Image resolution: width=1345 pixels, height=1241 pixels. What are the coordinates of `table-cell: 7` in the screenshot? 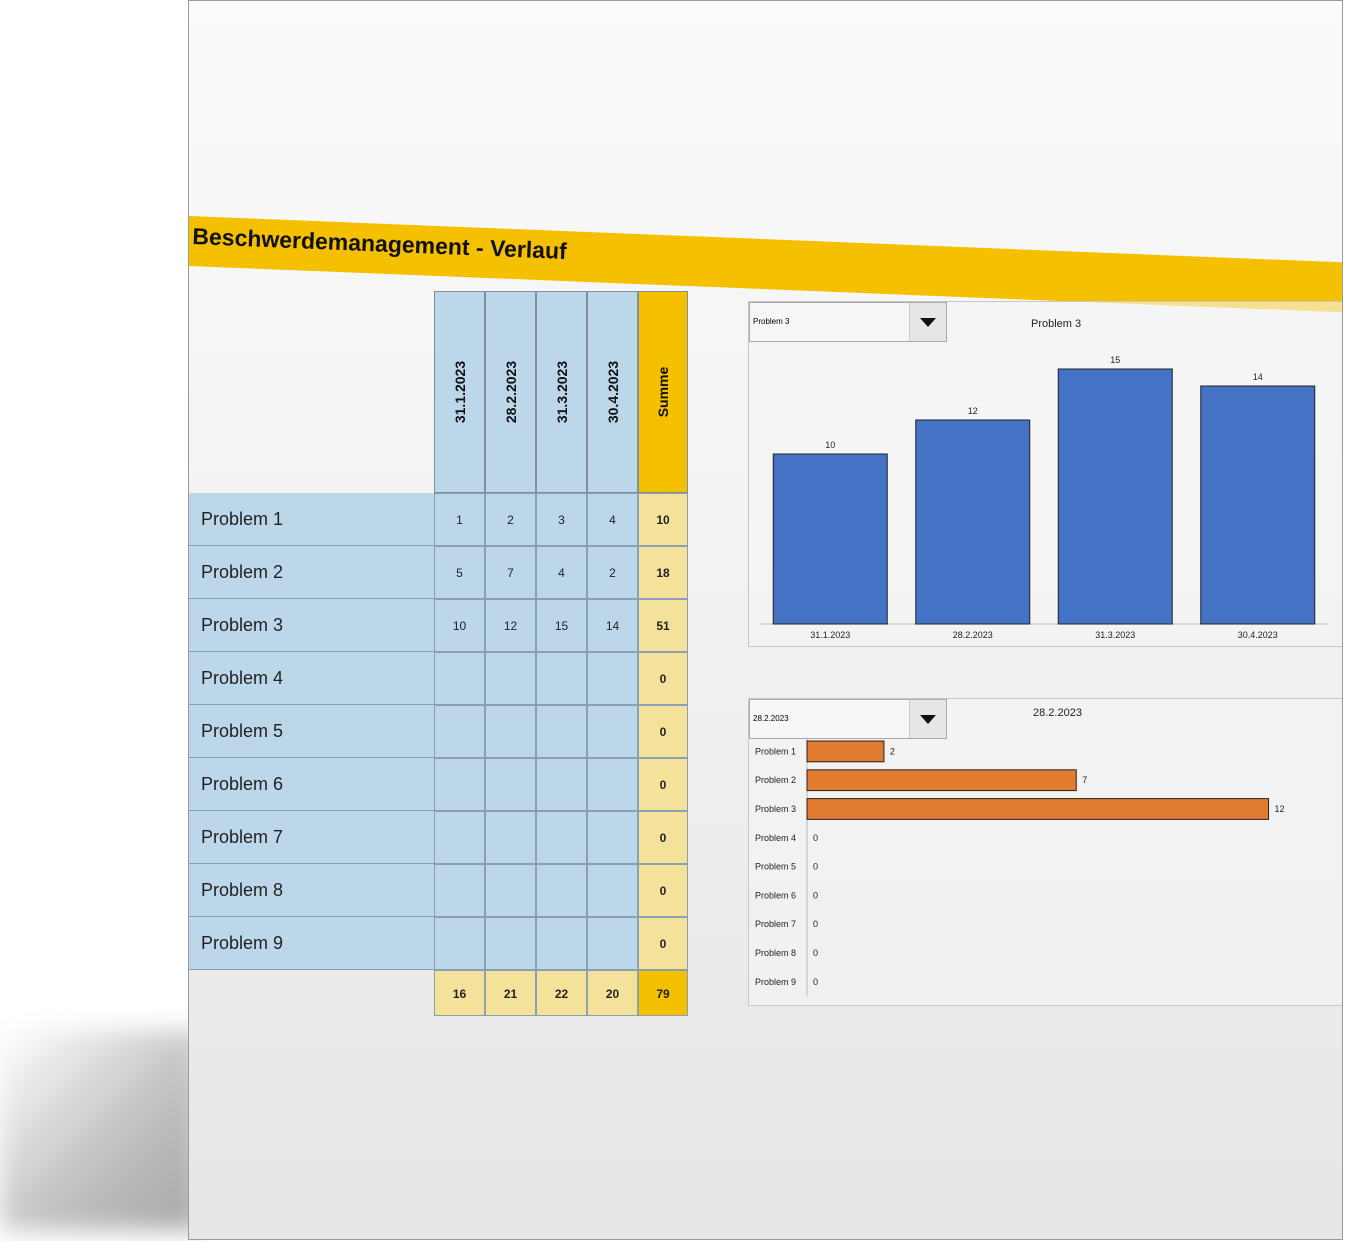 It's located at (510, 572).